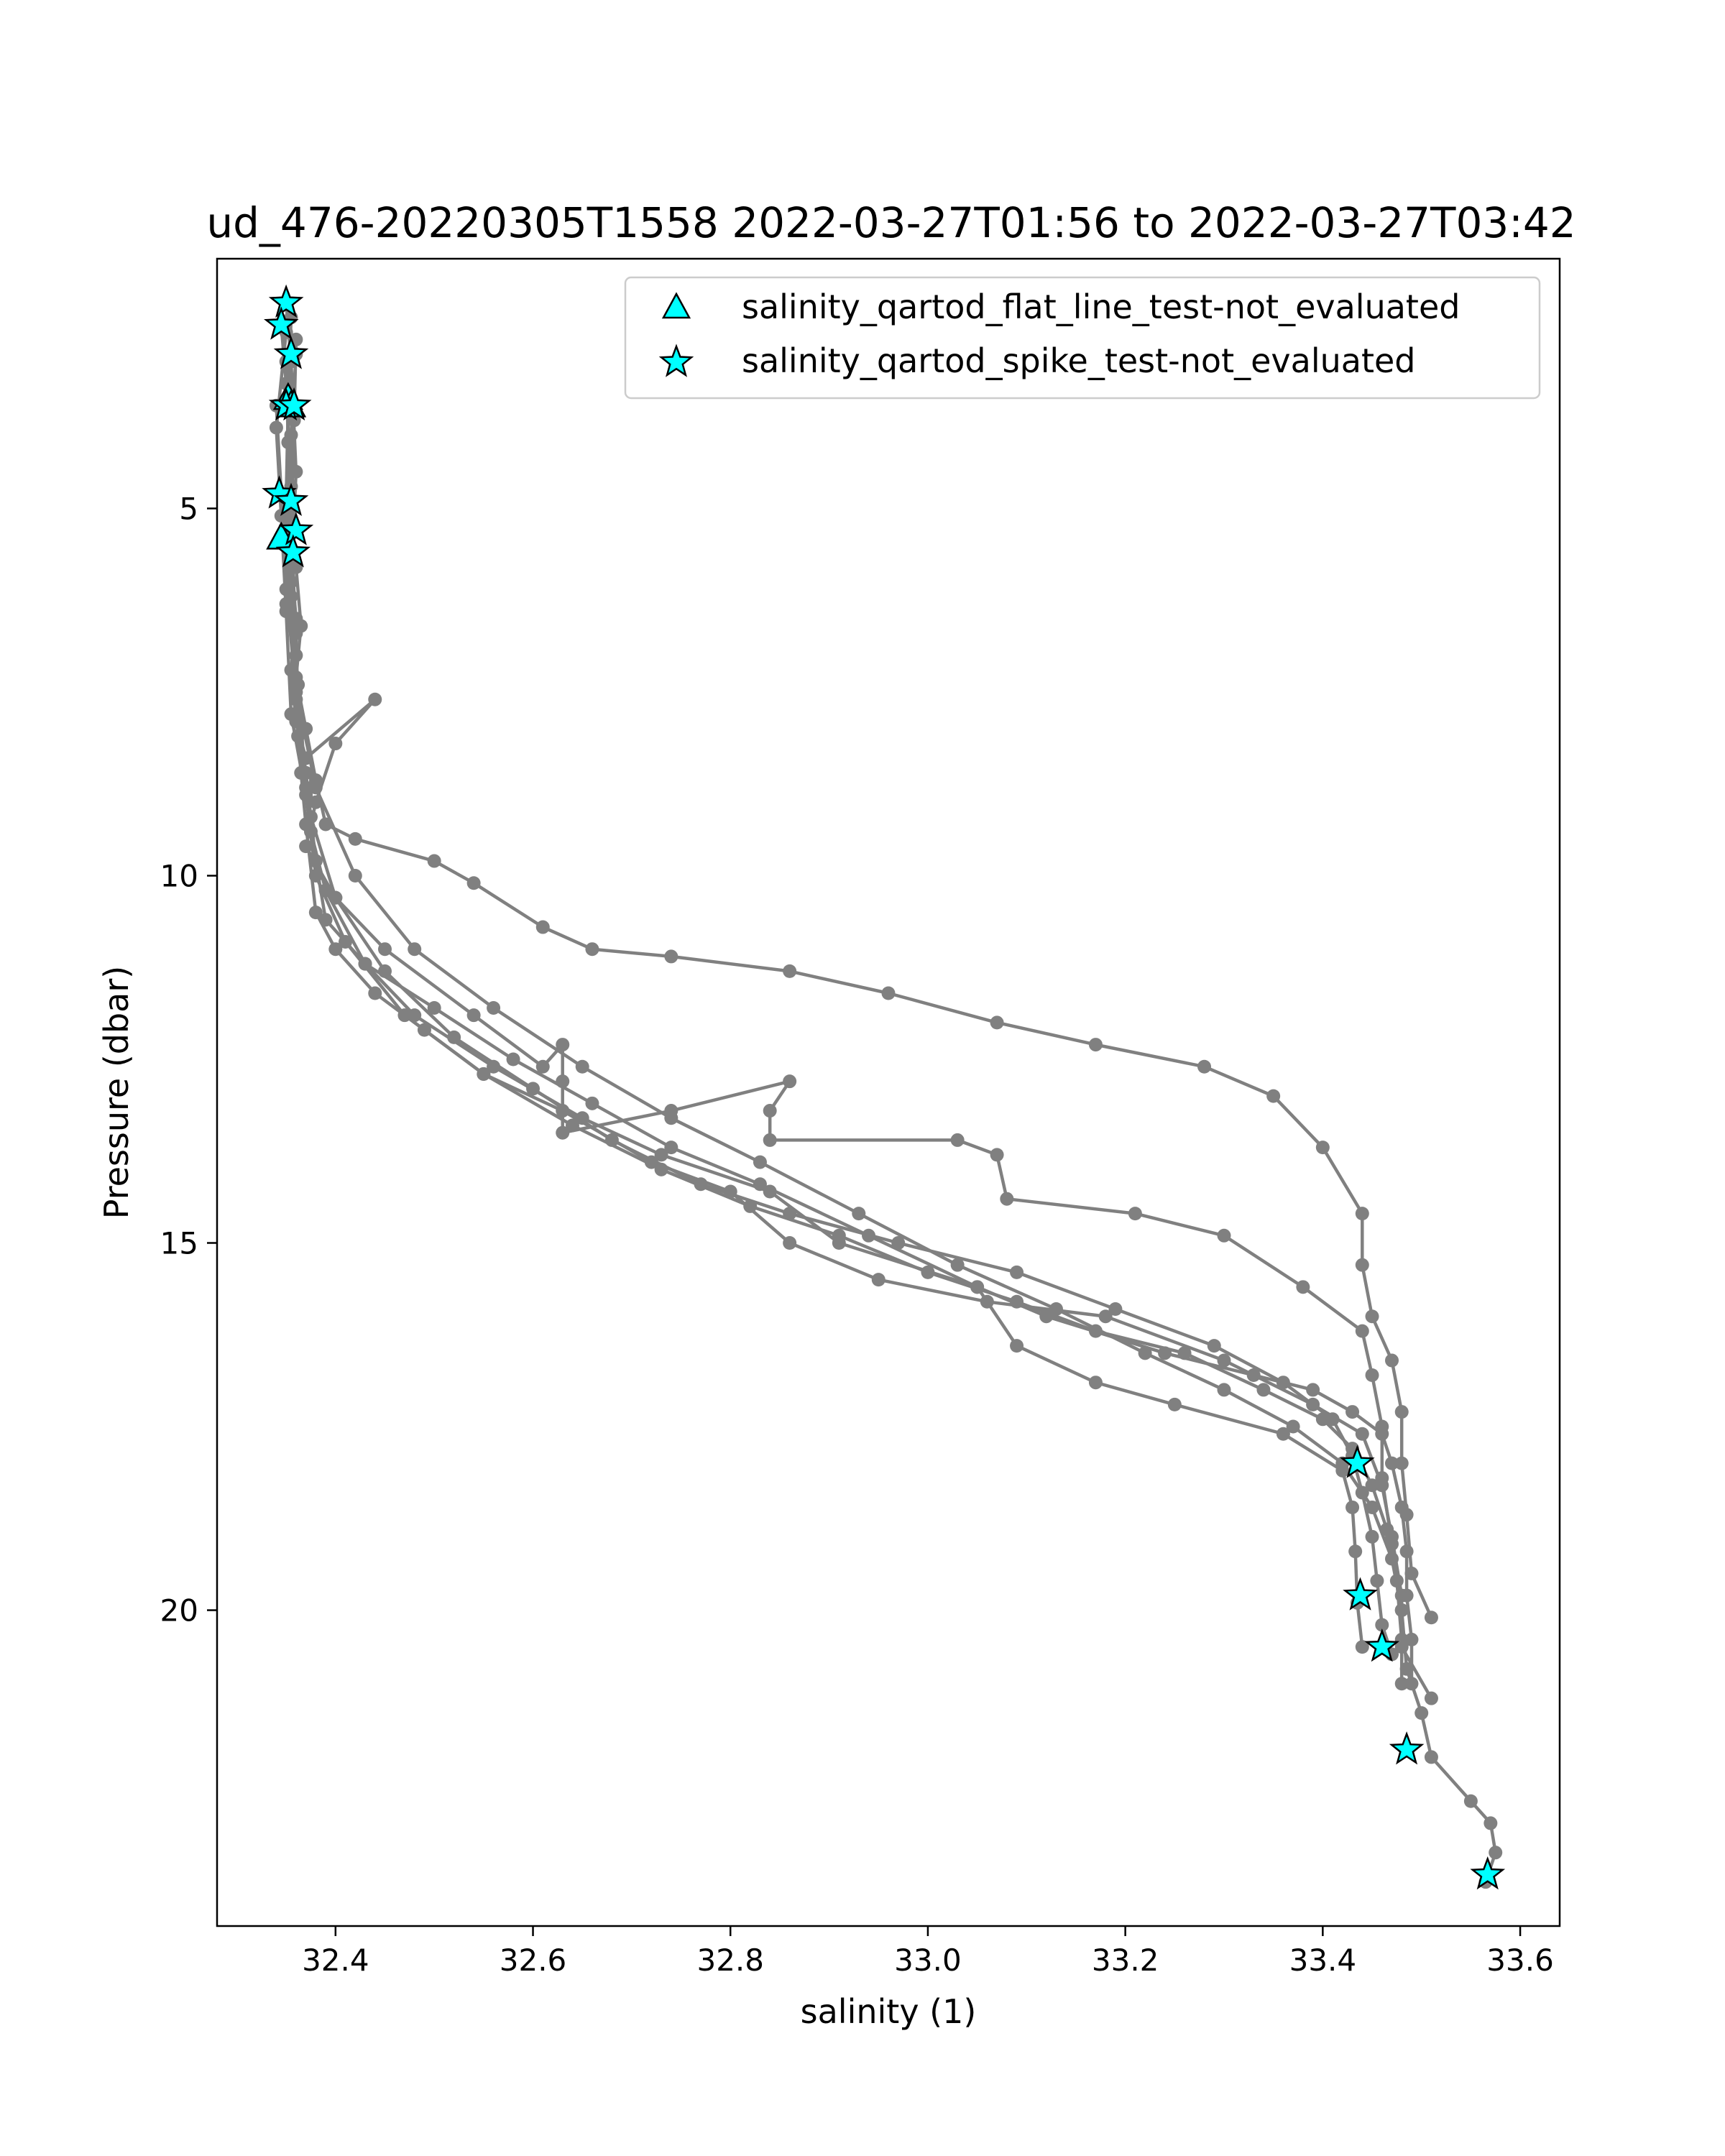 This screenshot has height=2156, width=1725. What do you see at coordinates (335, 1960) in the screenshot?
I see `x-tick-label: 32.4` at bounding box center [335, 1960].